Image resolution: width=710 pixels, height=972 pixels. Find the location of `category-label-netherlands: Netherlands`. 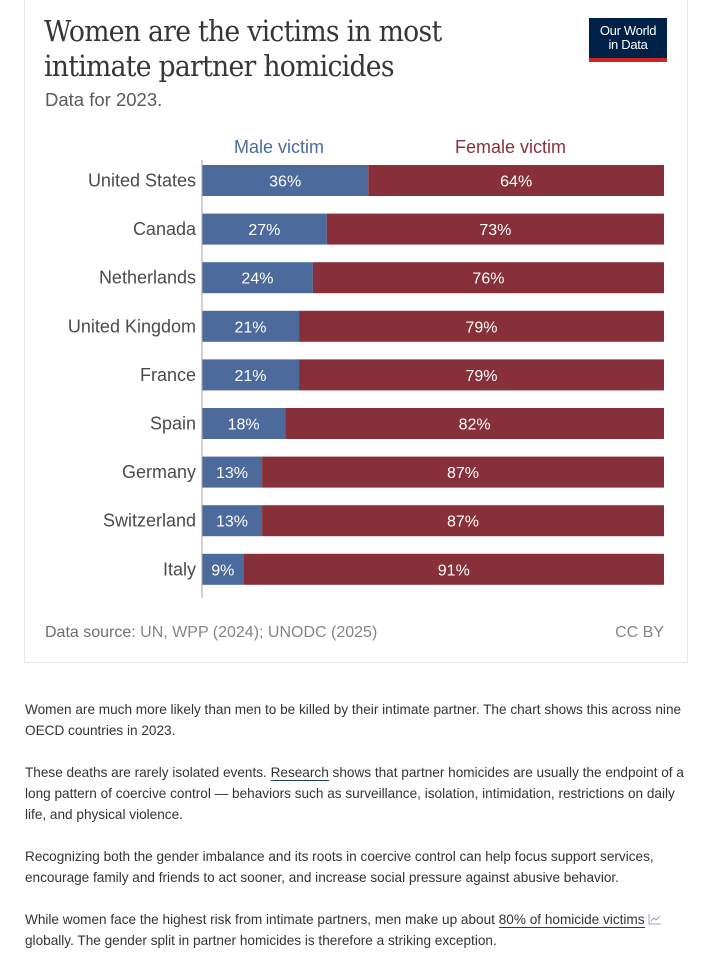

category-label-netherlands: Netherlands is located at coordinates (147, 278).